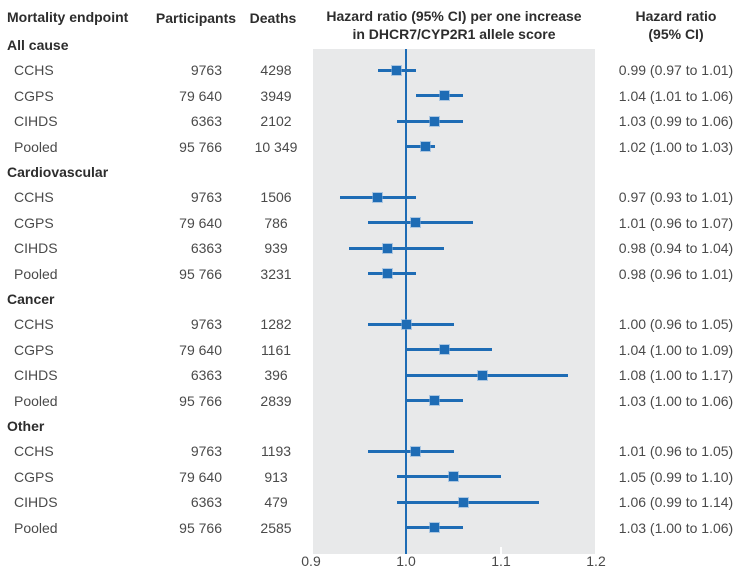 This screenshot has width=751, height=580. Describe the element at coordinates (276, 95) in the screenshot. I see `deaths-value: 3949` at that location.